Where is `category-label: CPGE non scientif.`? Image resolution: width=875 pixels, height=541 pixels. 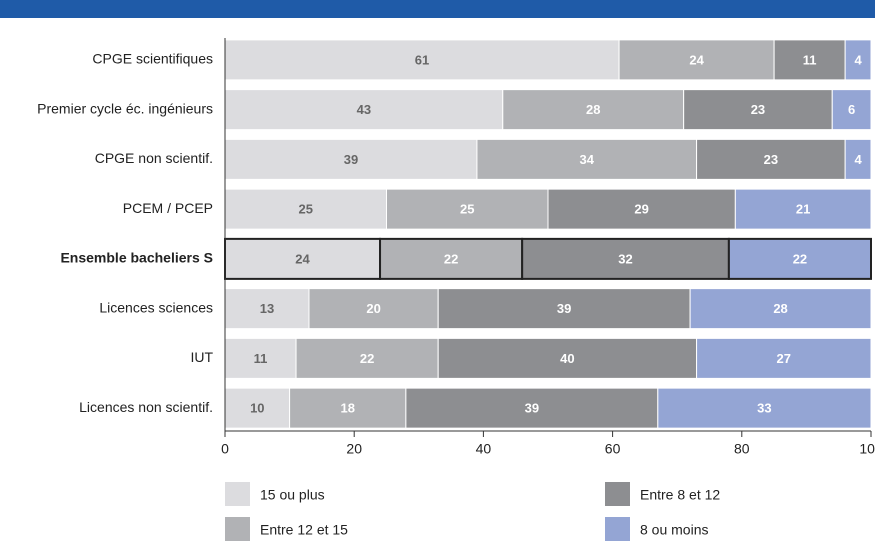 category-label: CPGE non scientif. is located at coordinates (154, 158).